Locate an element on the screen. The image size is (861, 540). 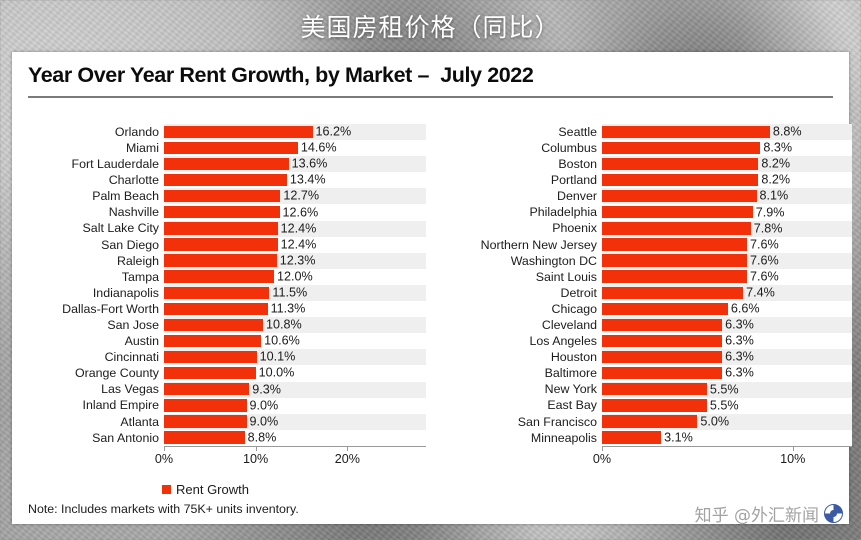
category-label: Philadelphia is located at coordinates (563, 212).